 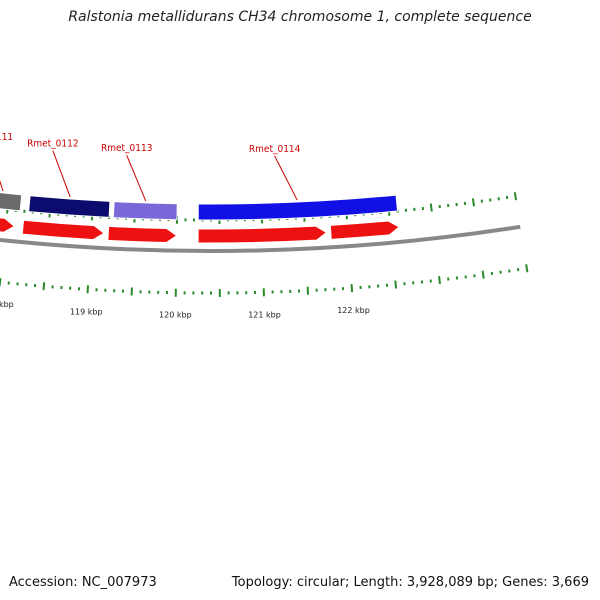 What do you see at coordinates (353, 310) in the screenshot?
I see `kbp-label: 122 kbp` at bounding box center [353, 310].